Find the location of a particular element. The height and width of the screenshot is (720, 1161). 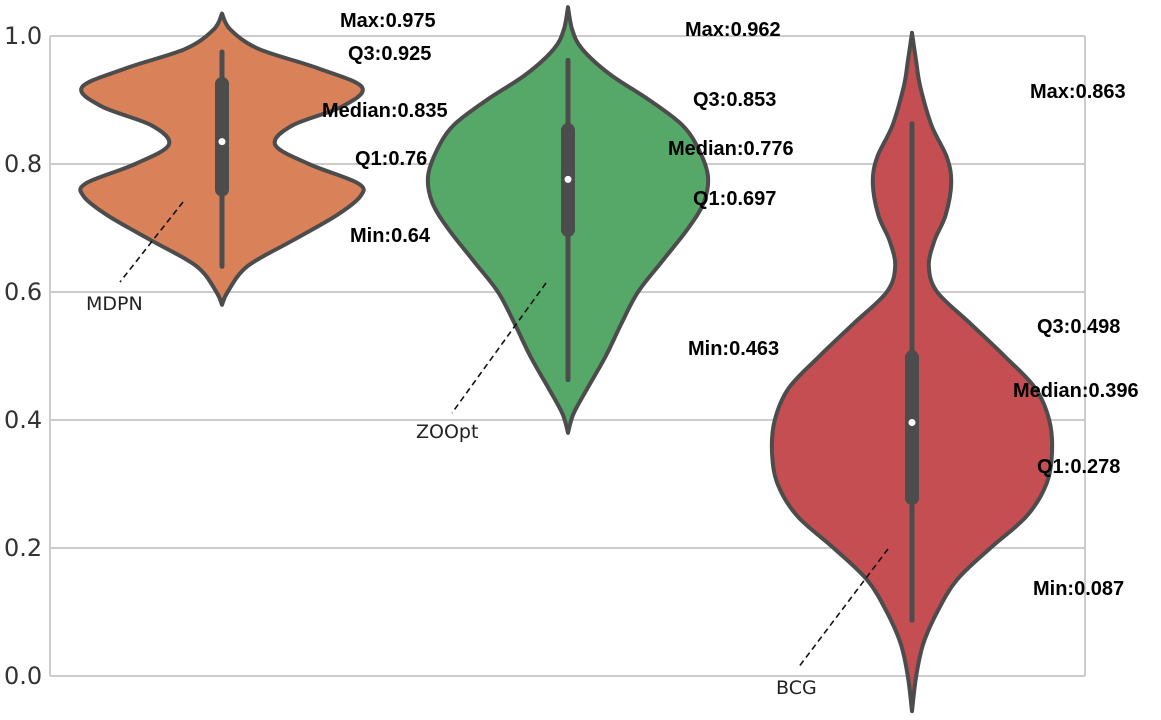

y-tick-label: 0.2 is located at coordinates (23, 548).